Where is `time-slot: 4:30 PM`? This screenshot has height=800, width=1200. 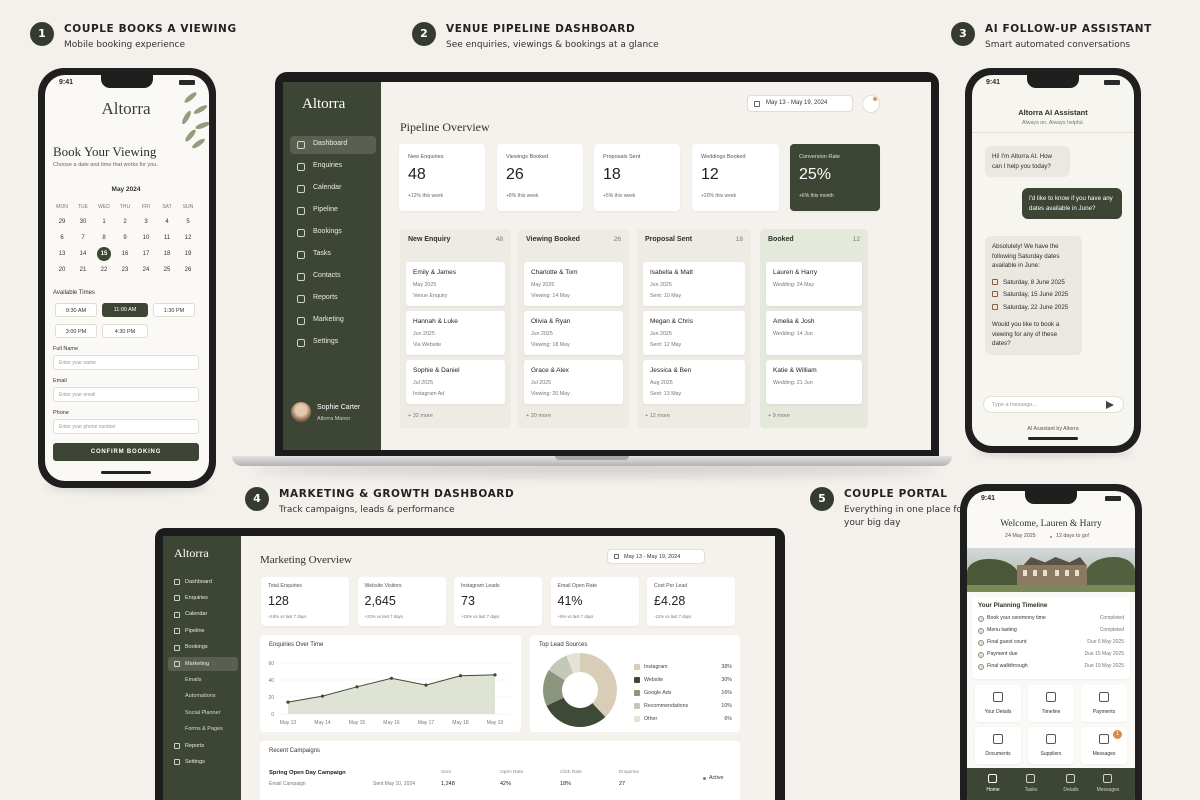 time-slot: 4:30 PM is located at coordinates (125, 331).